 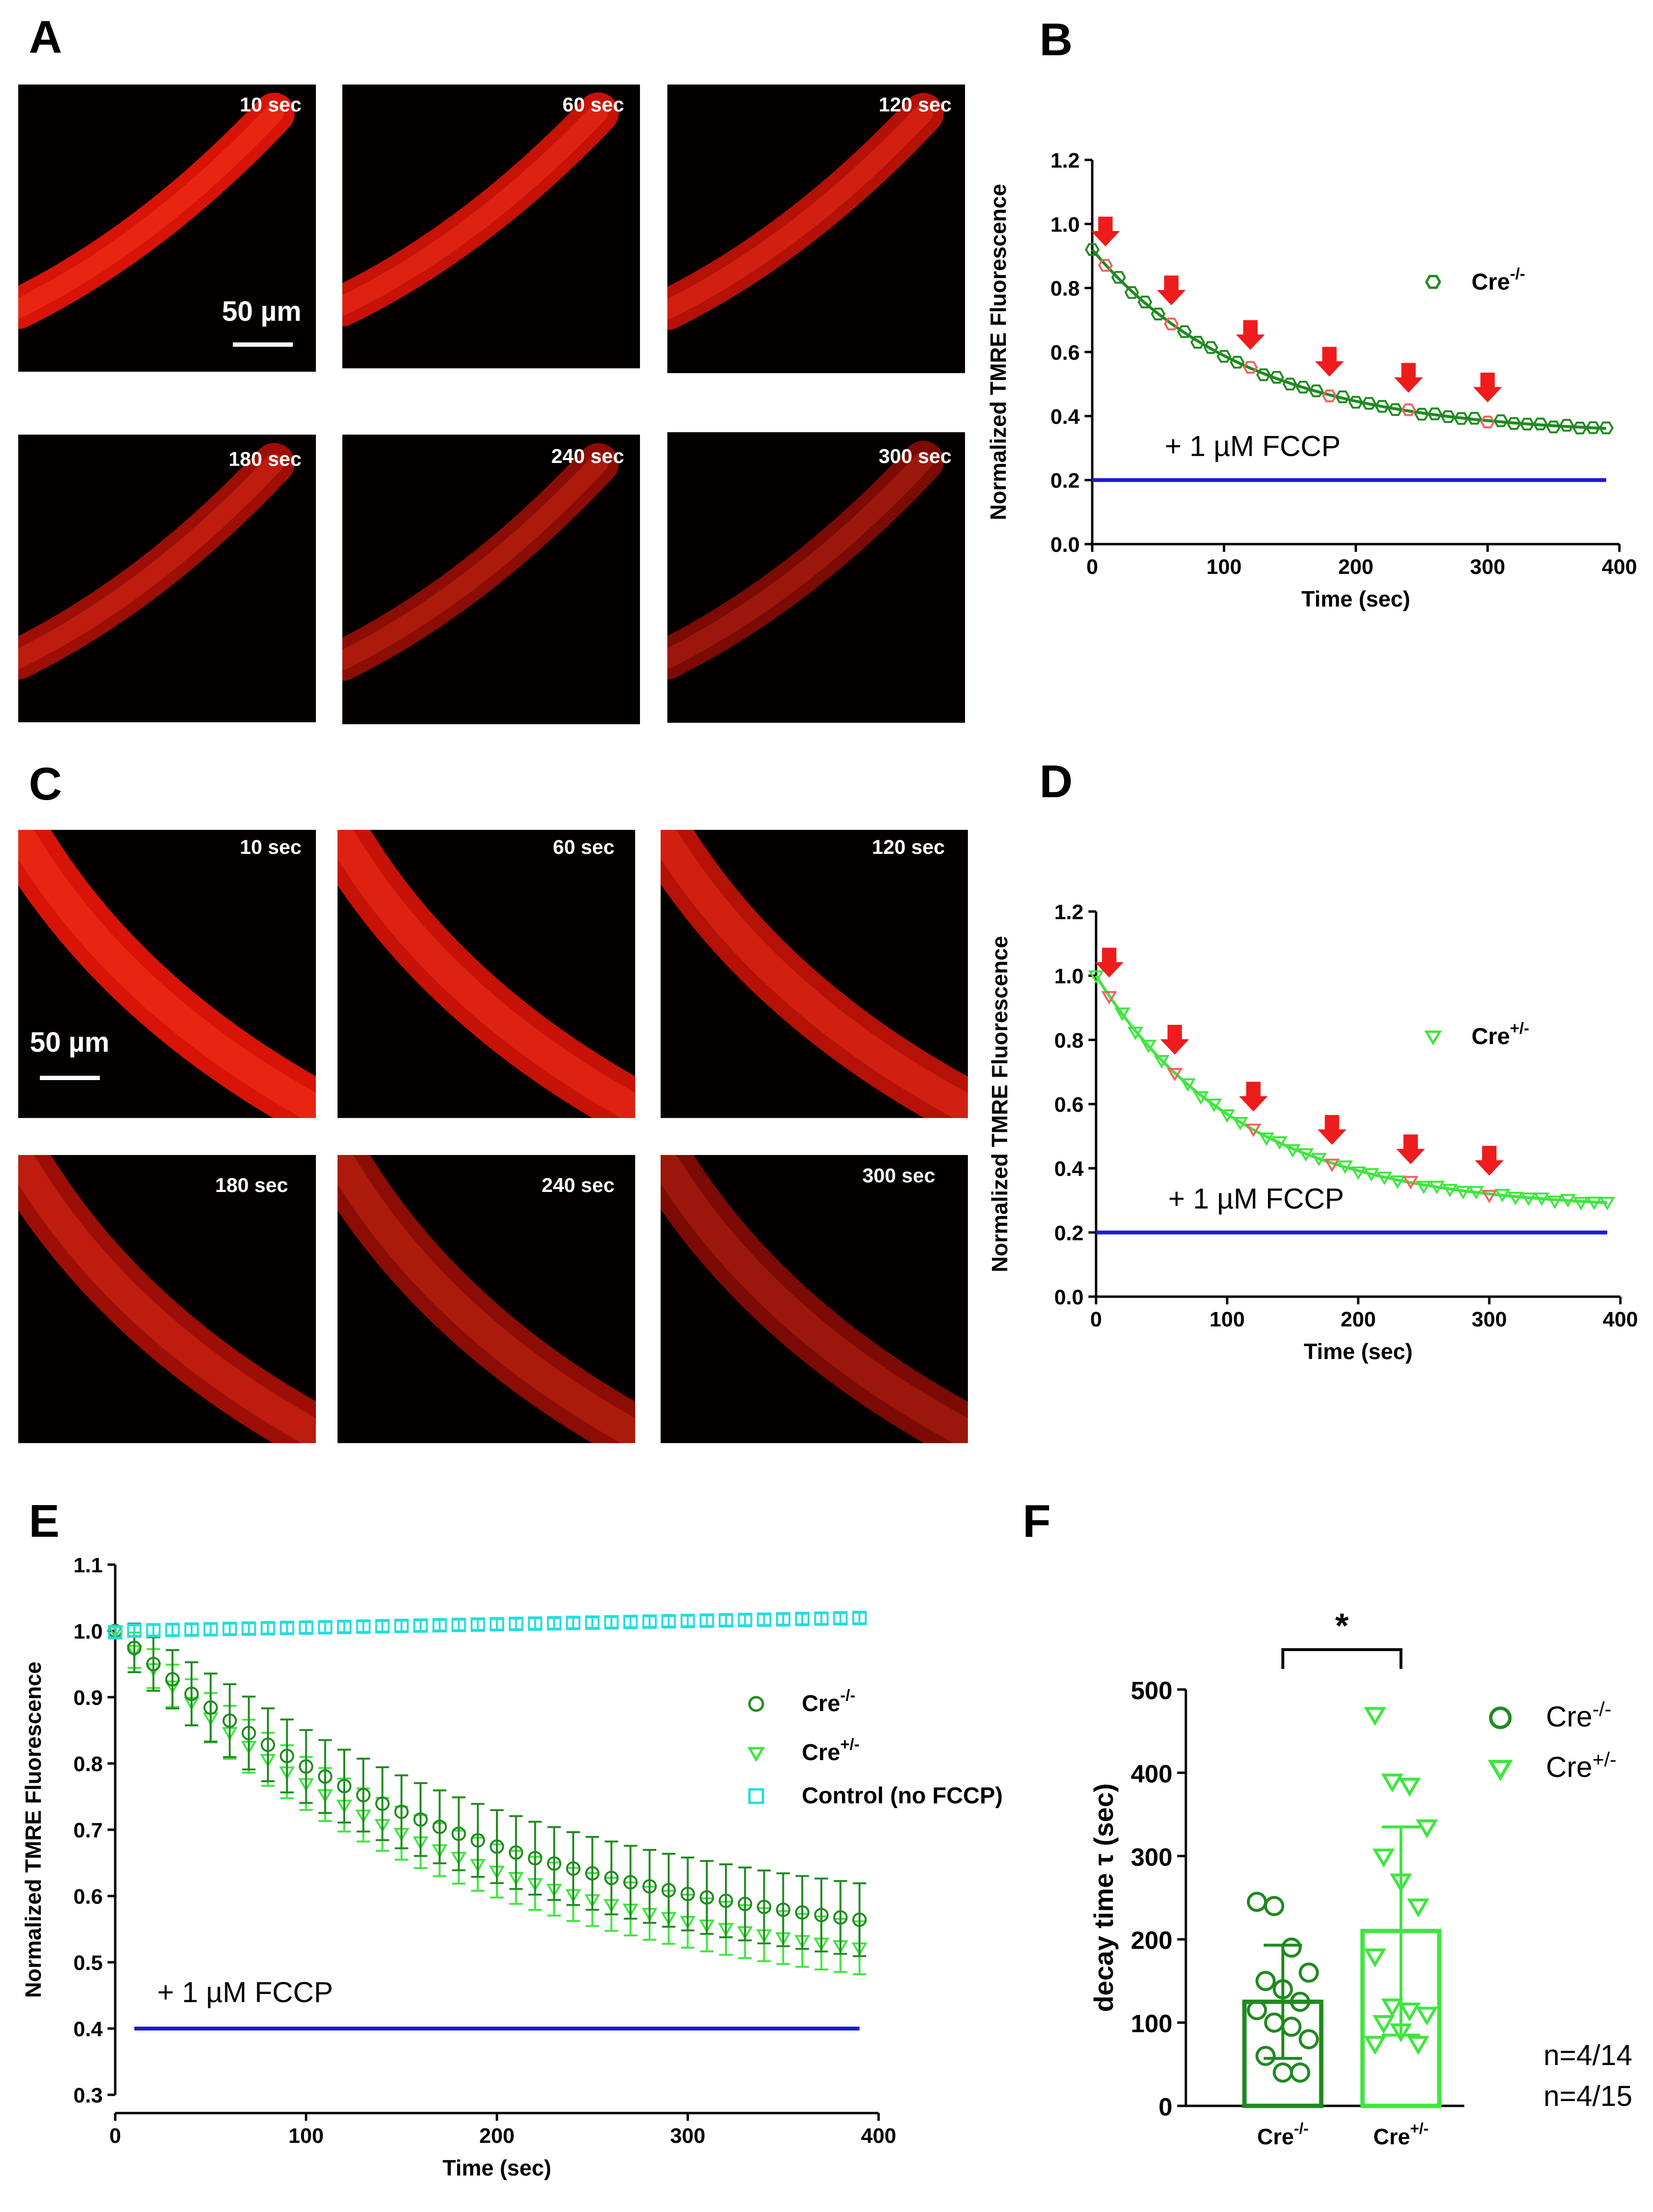 I want to click on legend-label-base: Cre, so click(x=1491, y=282).